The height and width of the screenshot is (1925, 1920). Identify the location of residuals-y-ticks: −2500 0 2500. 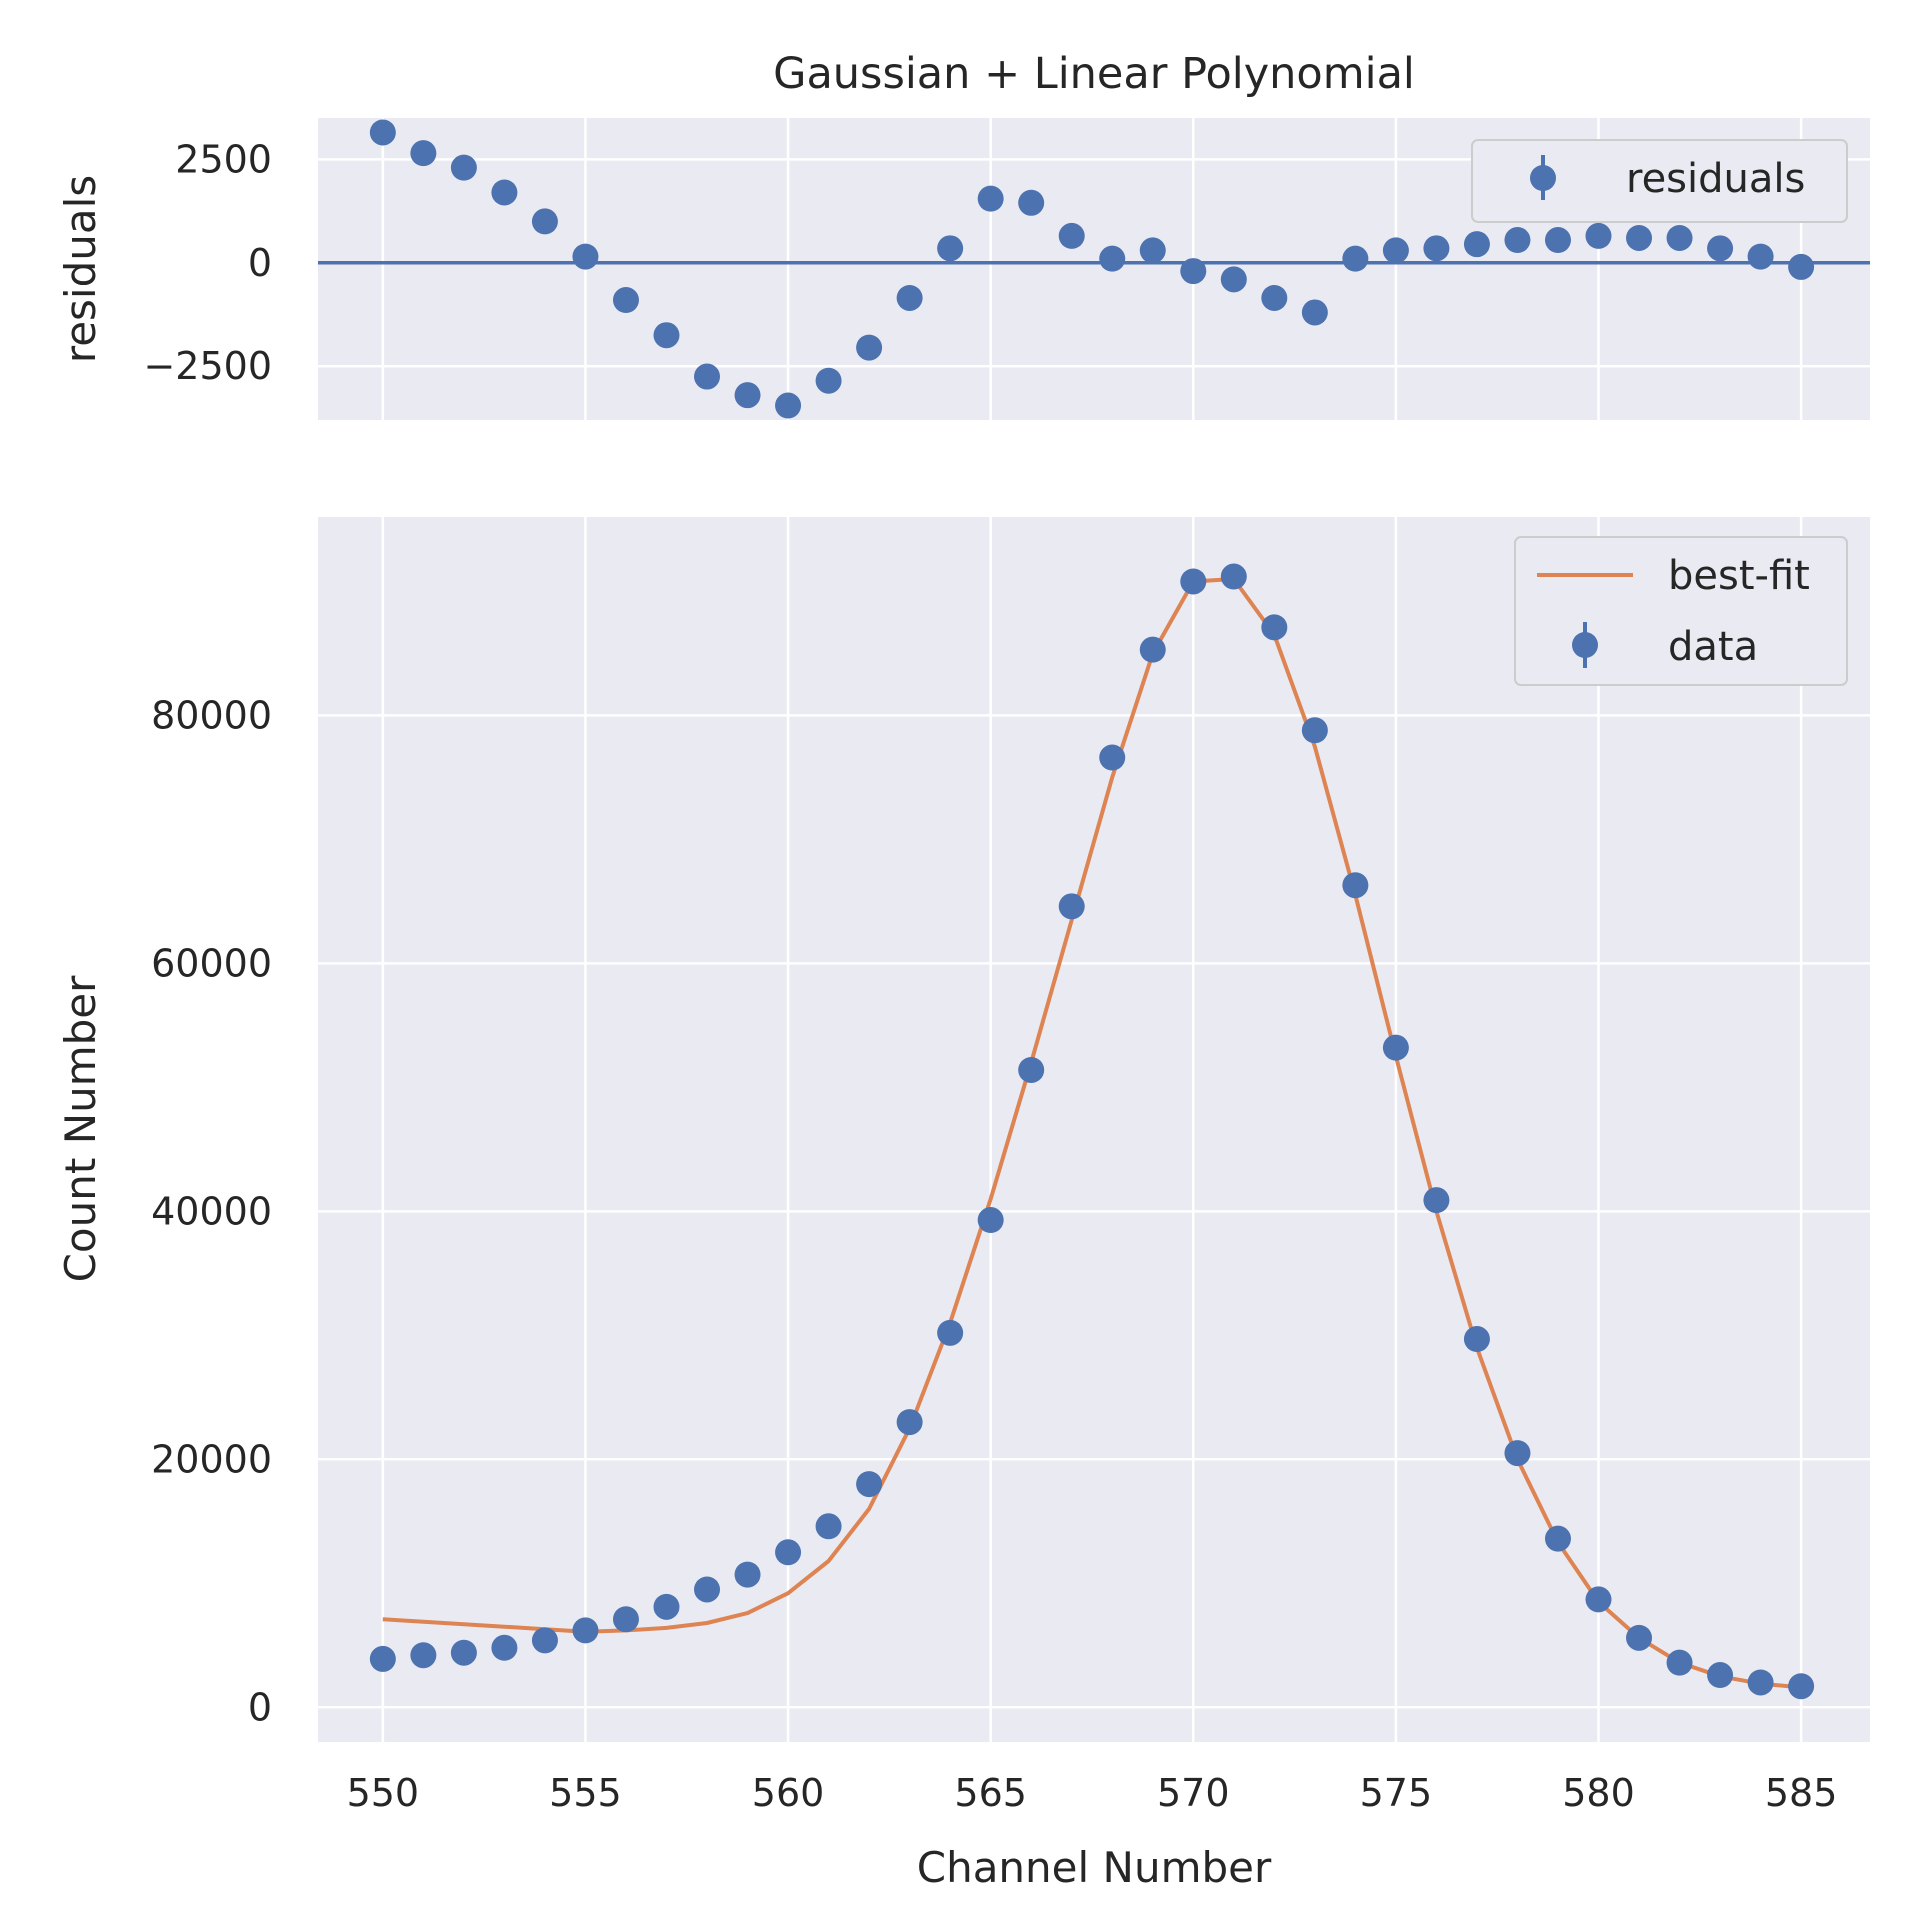
(207, 262).